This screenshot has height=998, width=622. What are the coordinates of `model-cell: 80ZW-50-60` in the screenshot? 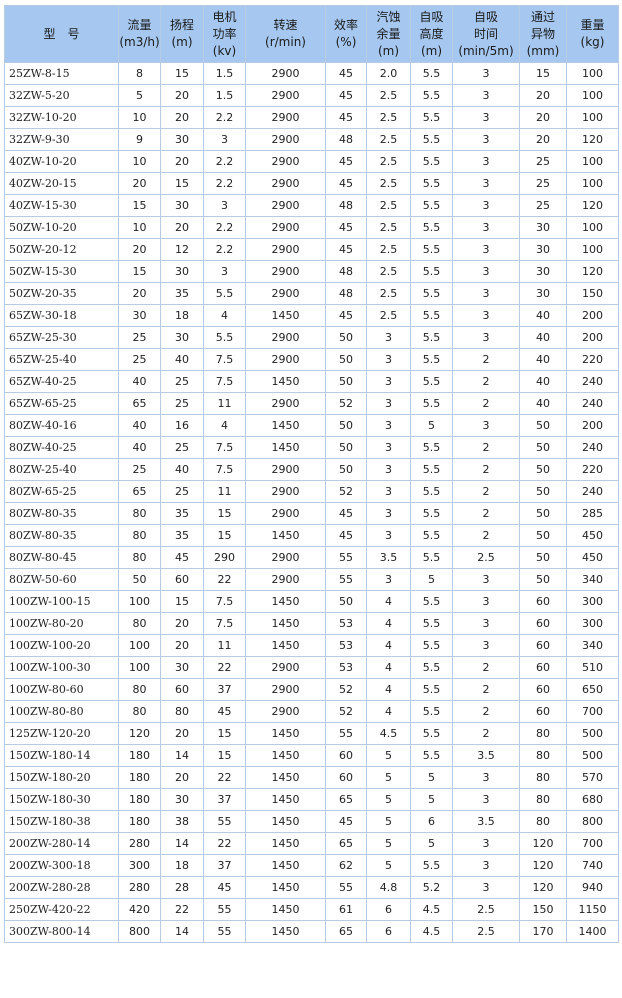 It's located at (61, 579).